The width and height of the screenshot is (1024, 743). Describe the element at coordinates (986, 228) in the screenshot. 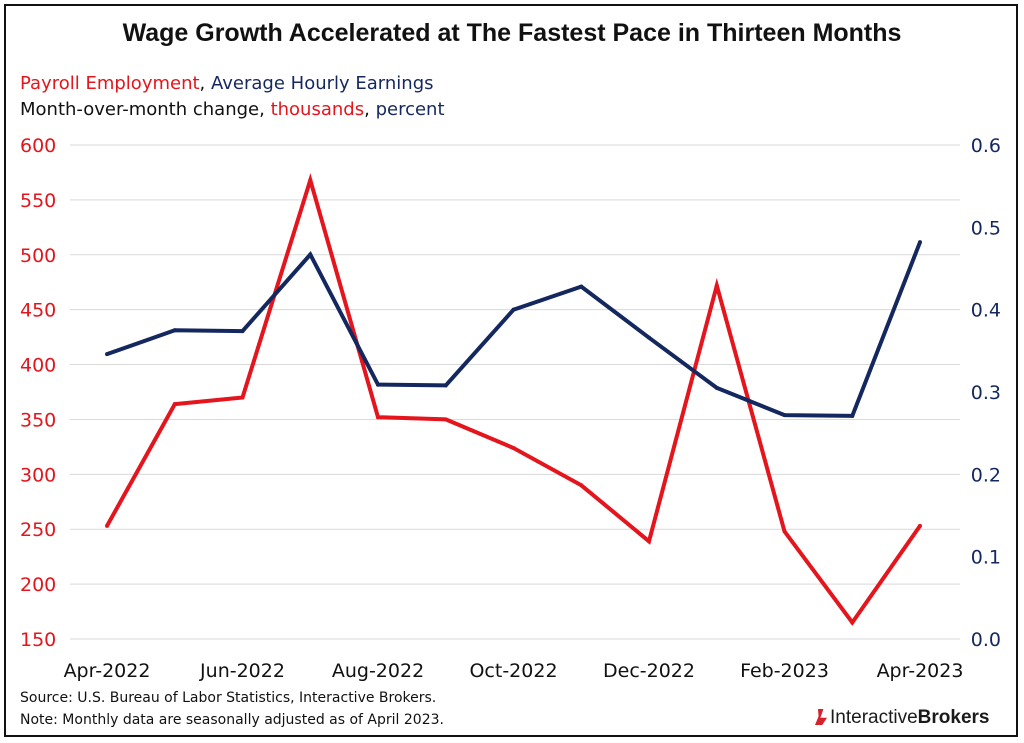

I see `right-tick-label: 0.5` at that location.